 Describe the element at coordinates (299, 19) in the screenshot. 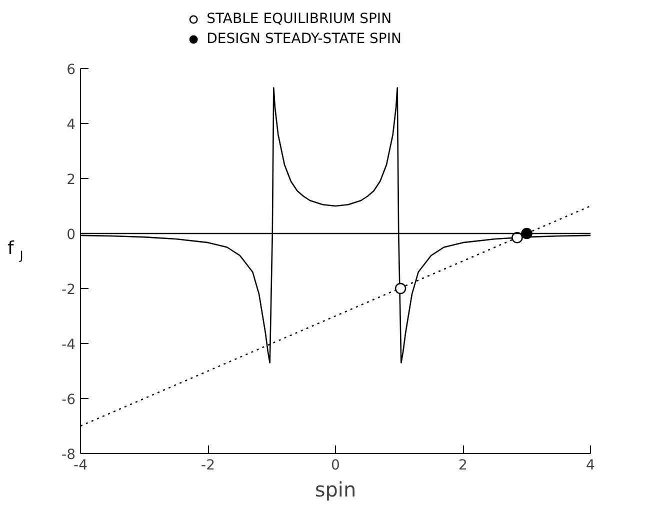

I see `legend-label: STABLE EQUILIBRIUM SPIN` at that location.